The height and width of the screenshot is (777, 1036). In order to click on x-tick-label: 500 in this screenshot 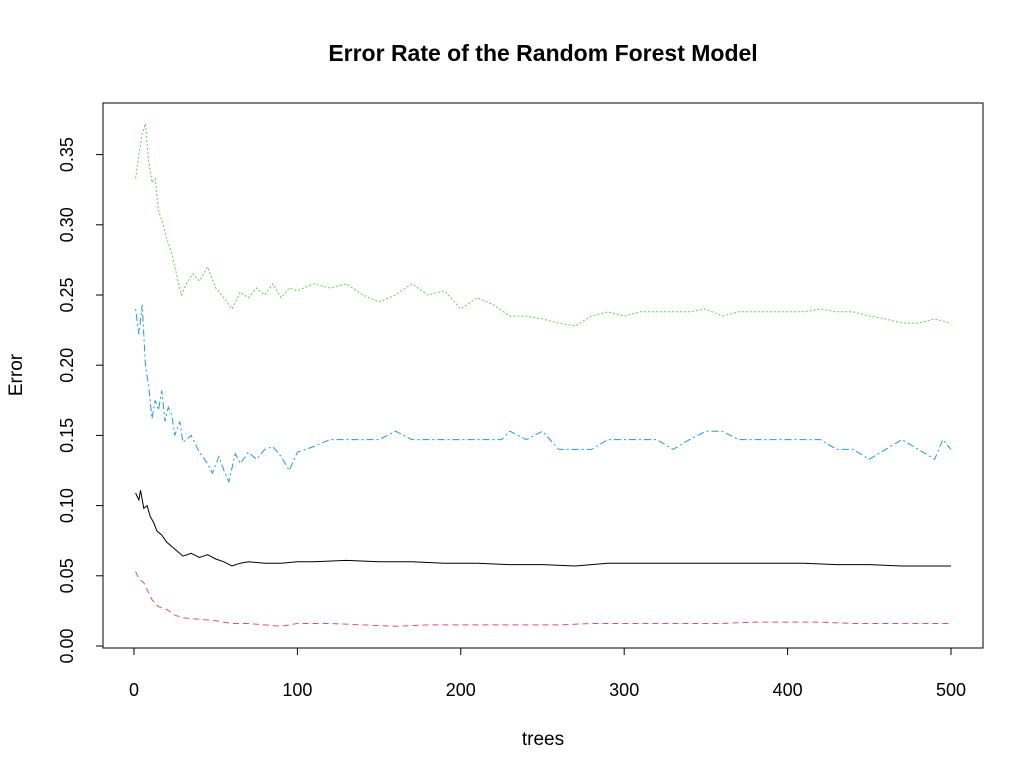, I will do `click(951, 690)`.